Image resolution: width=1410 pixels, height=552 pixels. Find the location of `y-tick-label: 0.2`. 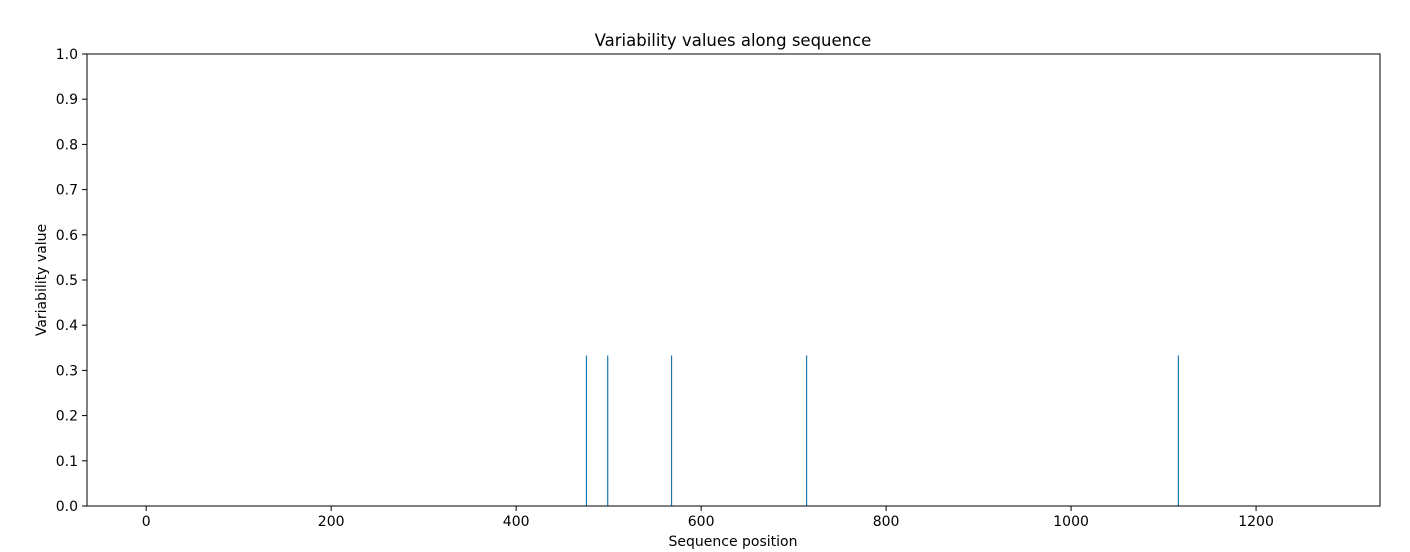

y-tick-label: 0.2 is located at coordinates (67, 417).